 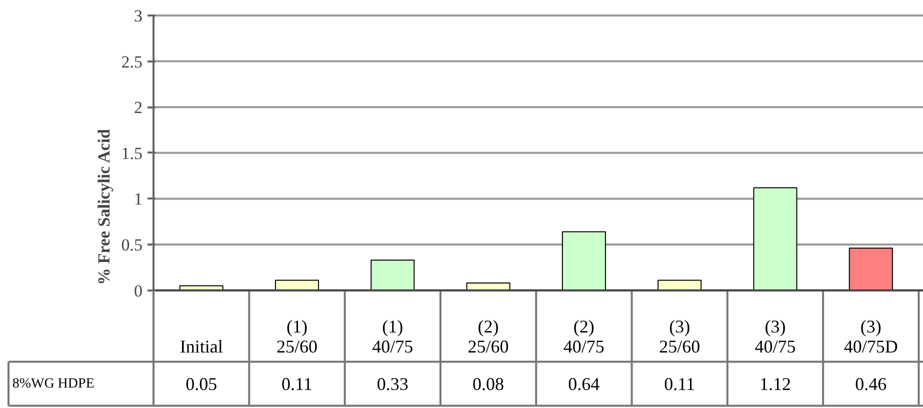 What do you see at coordinates (202, 384) in the screenshot?
I see `data-label: 0.05` at bounding box center [202, 384].